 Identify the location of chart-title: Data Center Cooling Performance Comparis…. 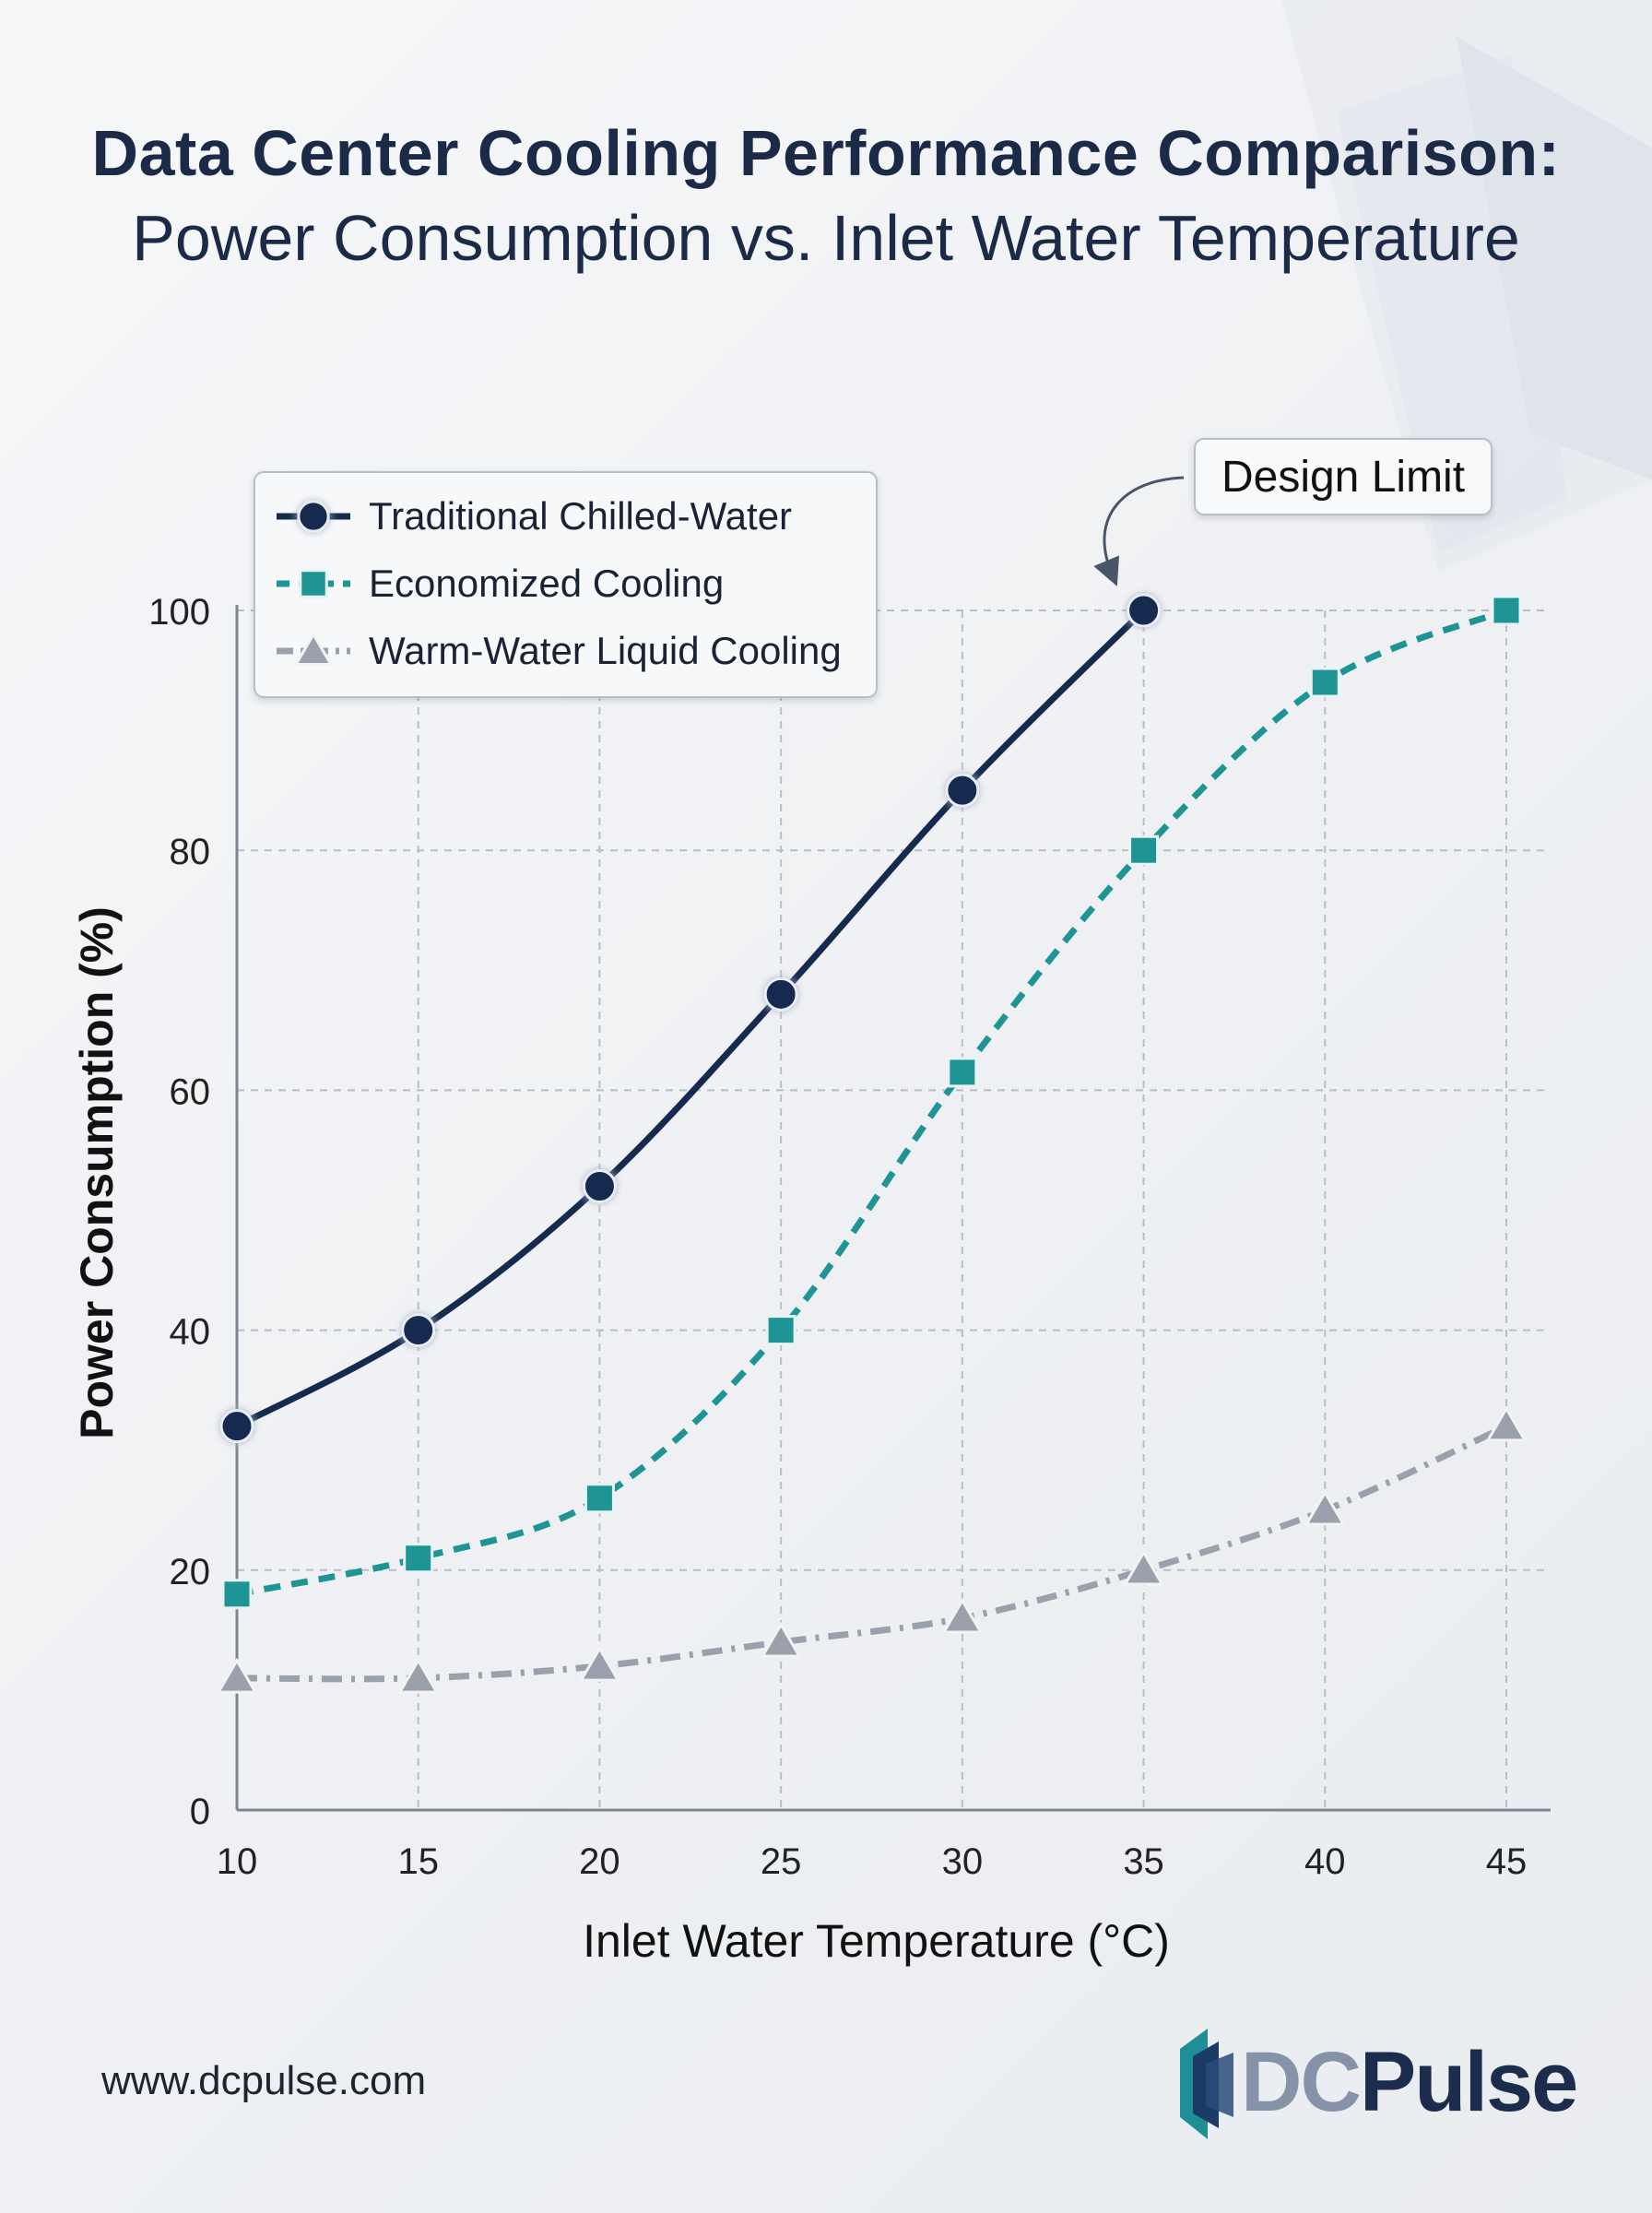
(826, 195).